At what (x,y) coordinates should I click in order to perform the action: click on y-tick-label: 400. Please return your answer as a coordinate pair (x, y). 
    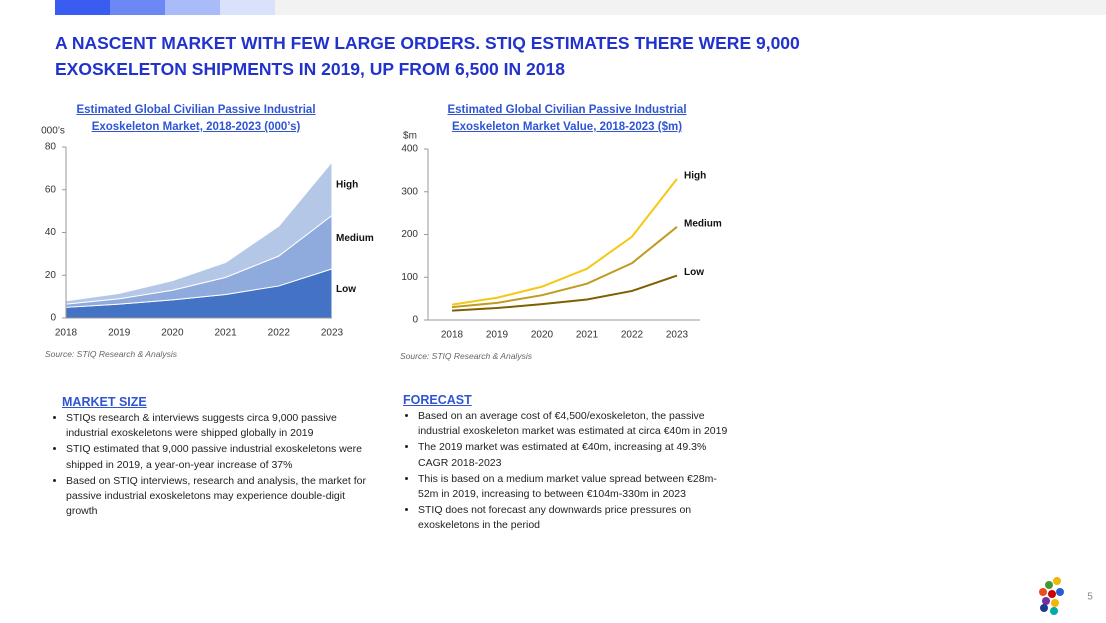
    Looking at the image, I should click on (409, 149).